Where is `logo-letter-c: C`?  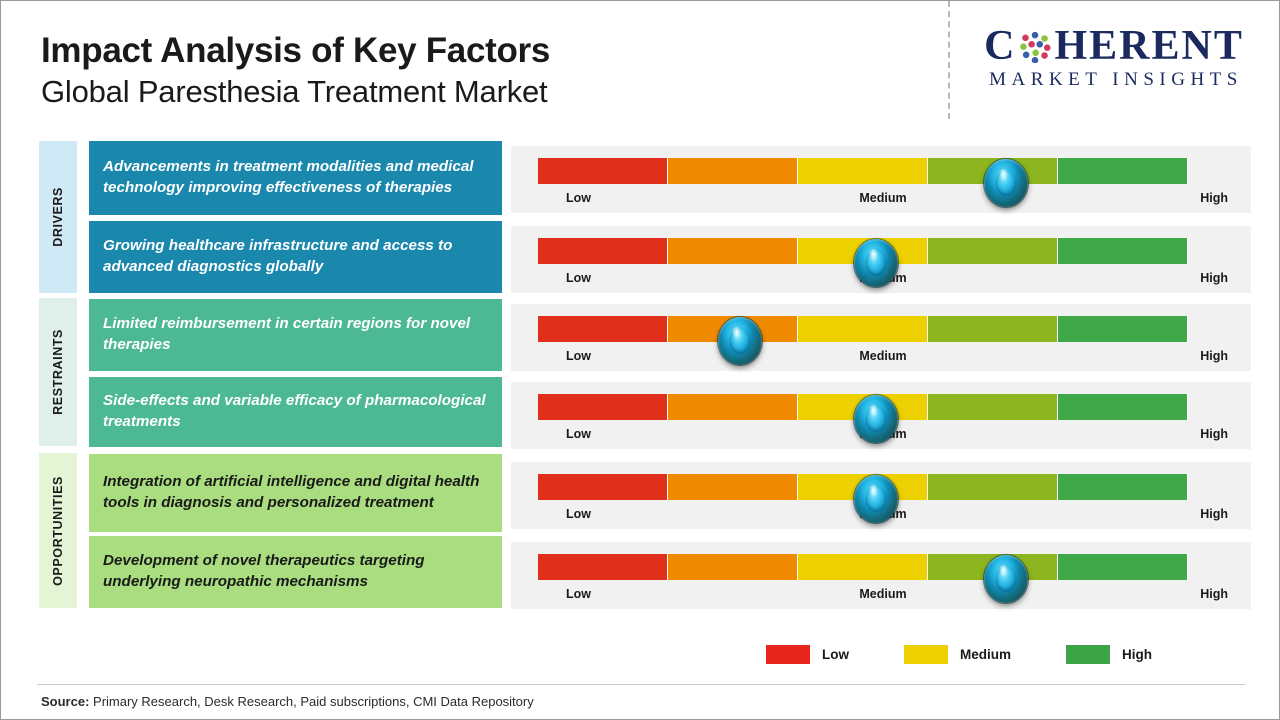 logo-letter-c: C is located at coordinates (1000, 46).